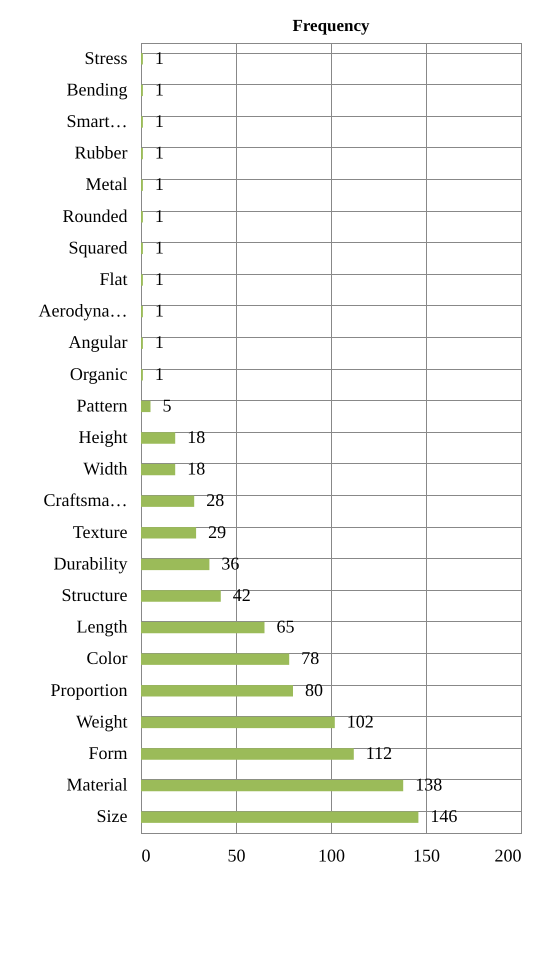 The image size is (553, 953). Describe the element at coordinates (285, 626) in the screenshot. I see `data-label: 65` at that location.